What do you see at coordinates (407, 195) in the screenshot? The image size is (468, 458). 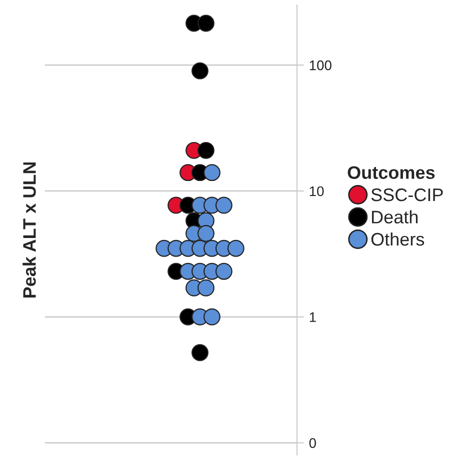 I see `legend-label: SSC-CIP` at bounding box center [407, 195].